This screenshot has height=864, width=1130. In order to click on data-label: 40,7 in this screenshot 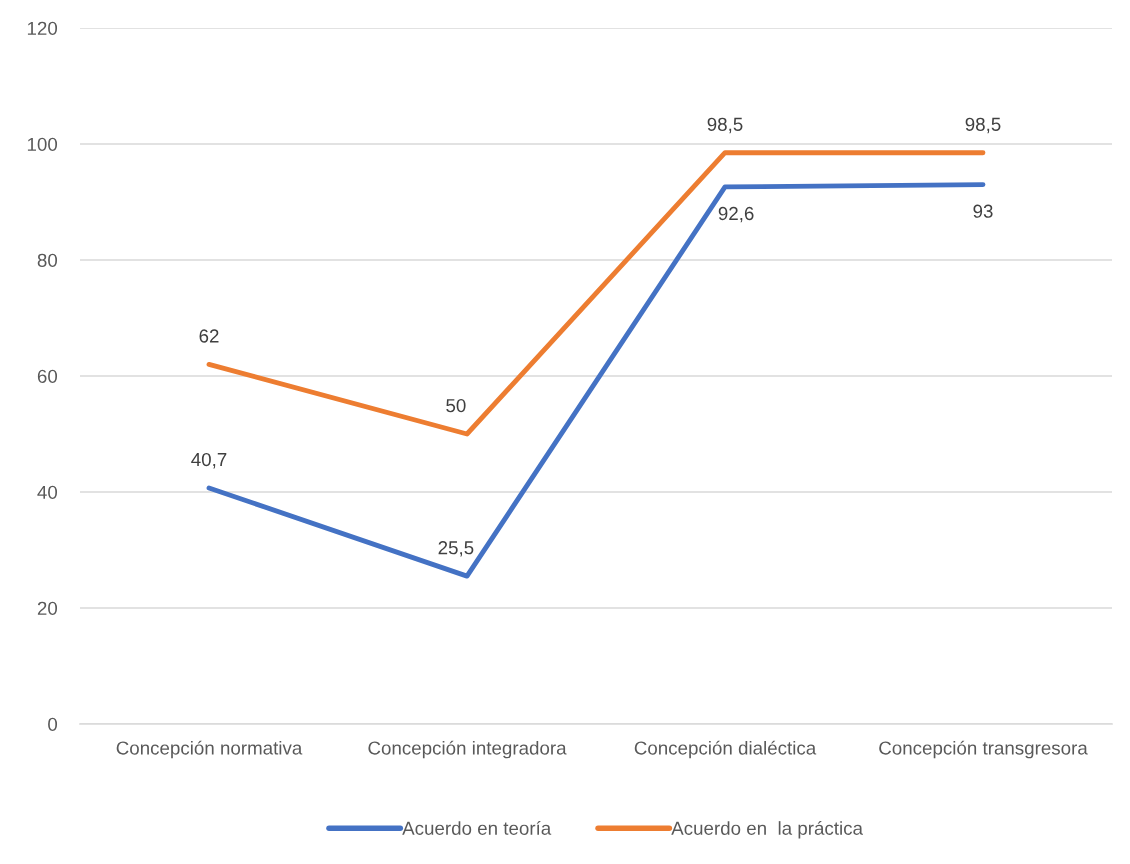, I will do `click(209, 460)`.